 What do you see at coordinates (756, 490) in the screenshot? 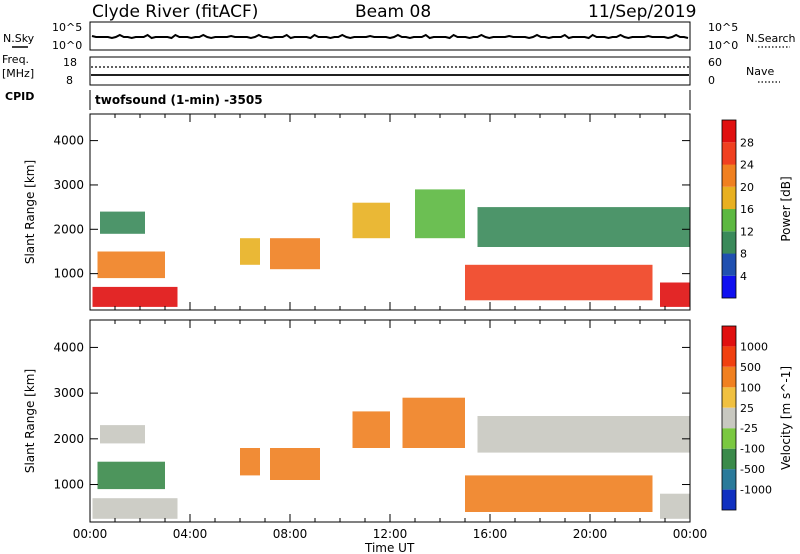
I see `velocity-colorbar-tick: -1000` at bounding box center [756, 490].